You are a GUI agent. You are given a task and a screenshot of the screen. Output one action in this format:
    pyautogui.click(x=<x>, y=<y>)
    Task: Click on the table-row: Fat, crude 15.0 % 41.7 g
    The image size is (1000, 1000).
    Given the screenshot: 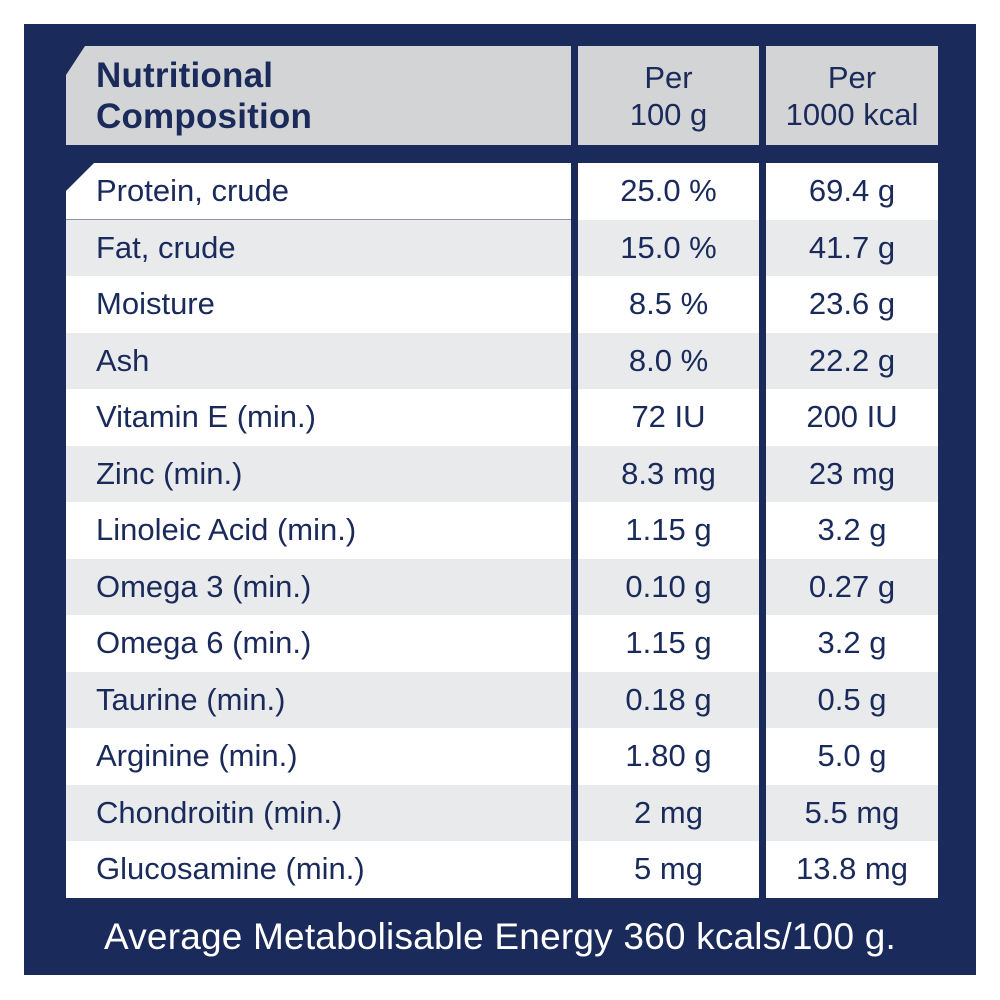 What is the action you would take?
    pyautogui.click(x=502, y=247)
    